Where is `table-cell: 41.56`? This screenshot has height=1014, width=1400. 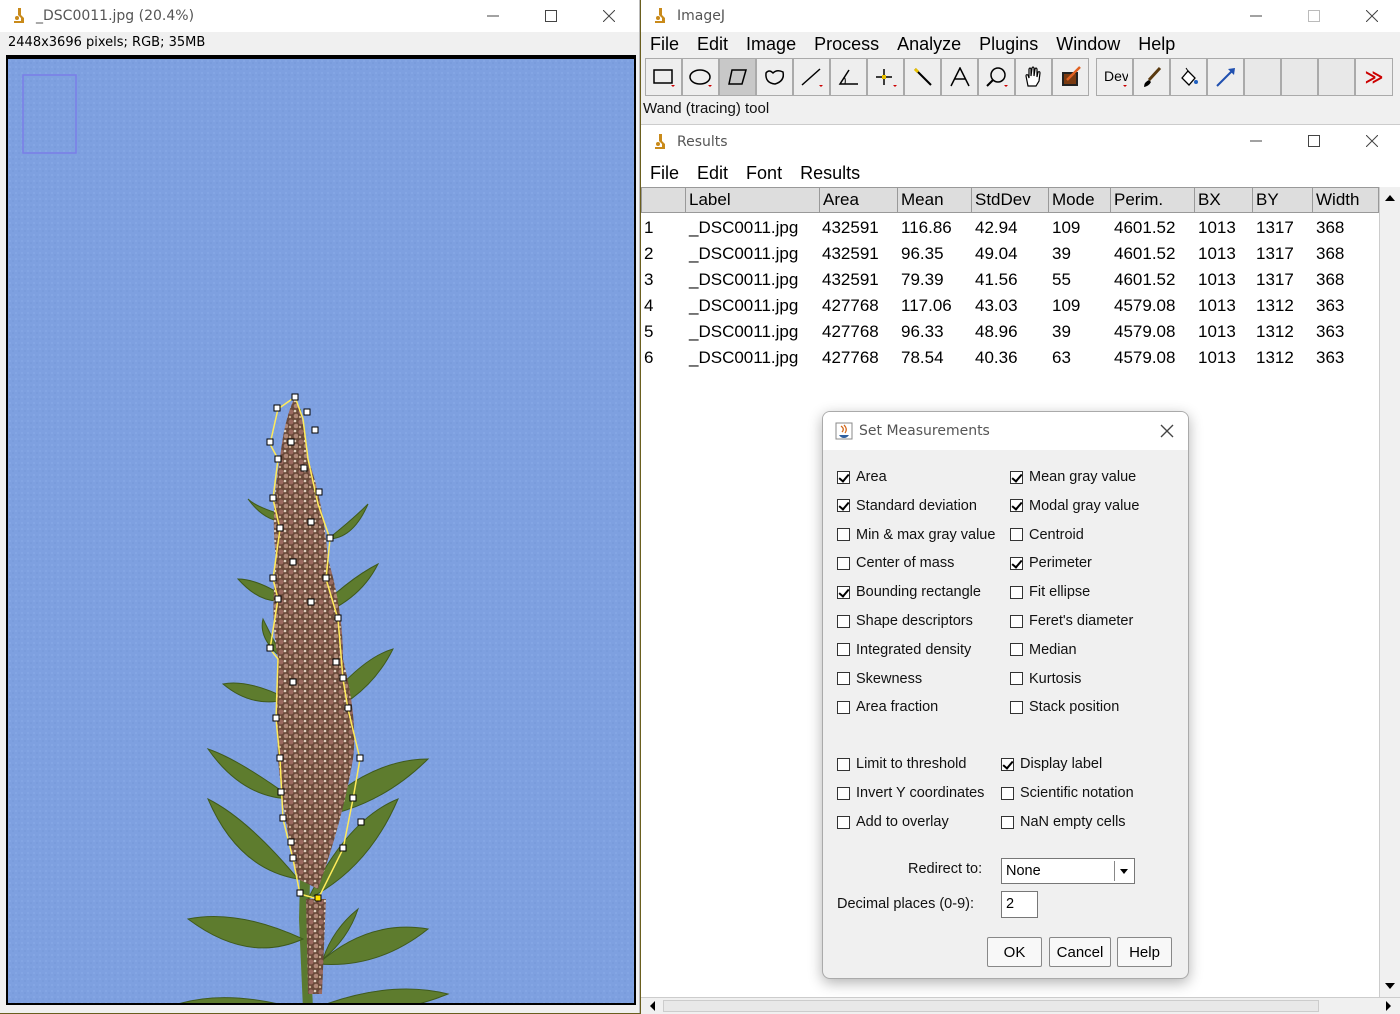 table-cell: 41.56 is located at coordinates (996, 279).